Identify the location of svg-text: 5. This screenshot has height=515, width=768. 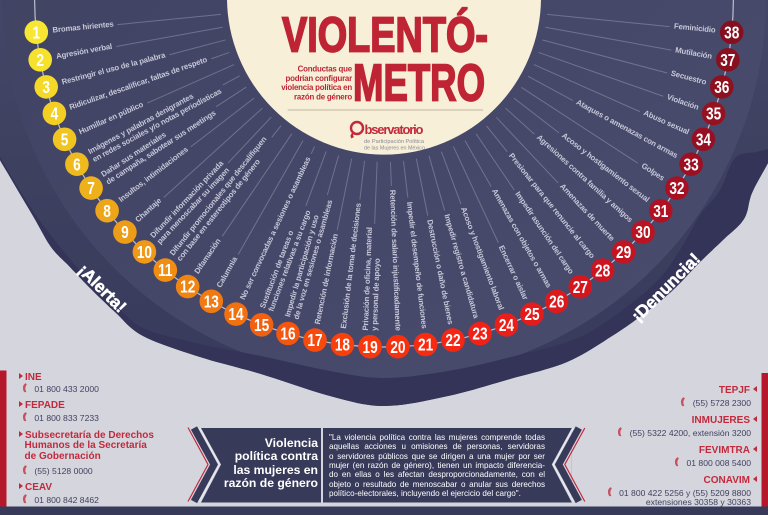
(65, 140).